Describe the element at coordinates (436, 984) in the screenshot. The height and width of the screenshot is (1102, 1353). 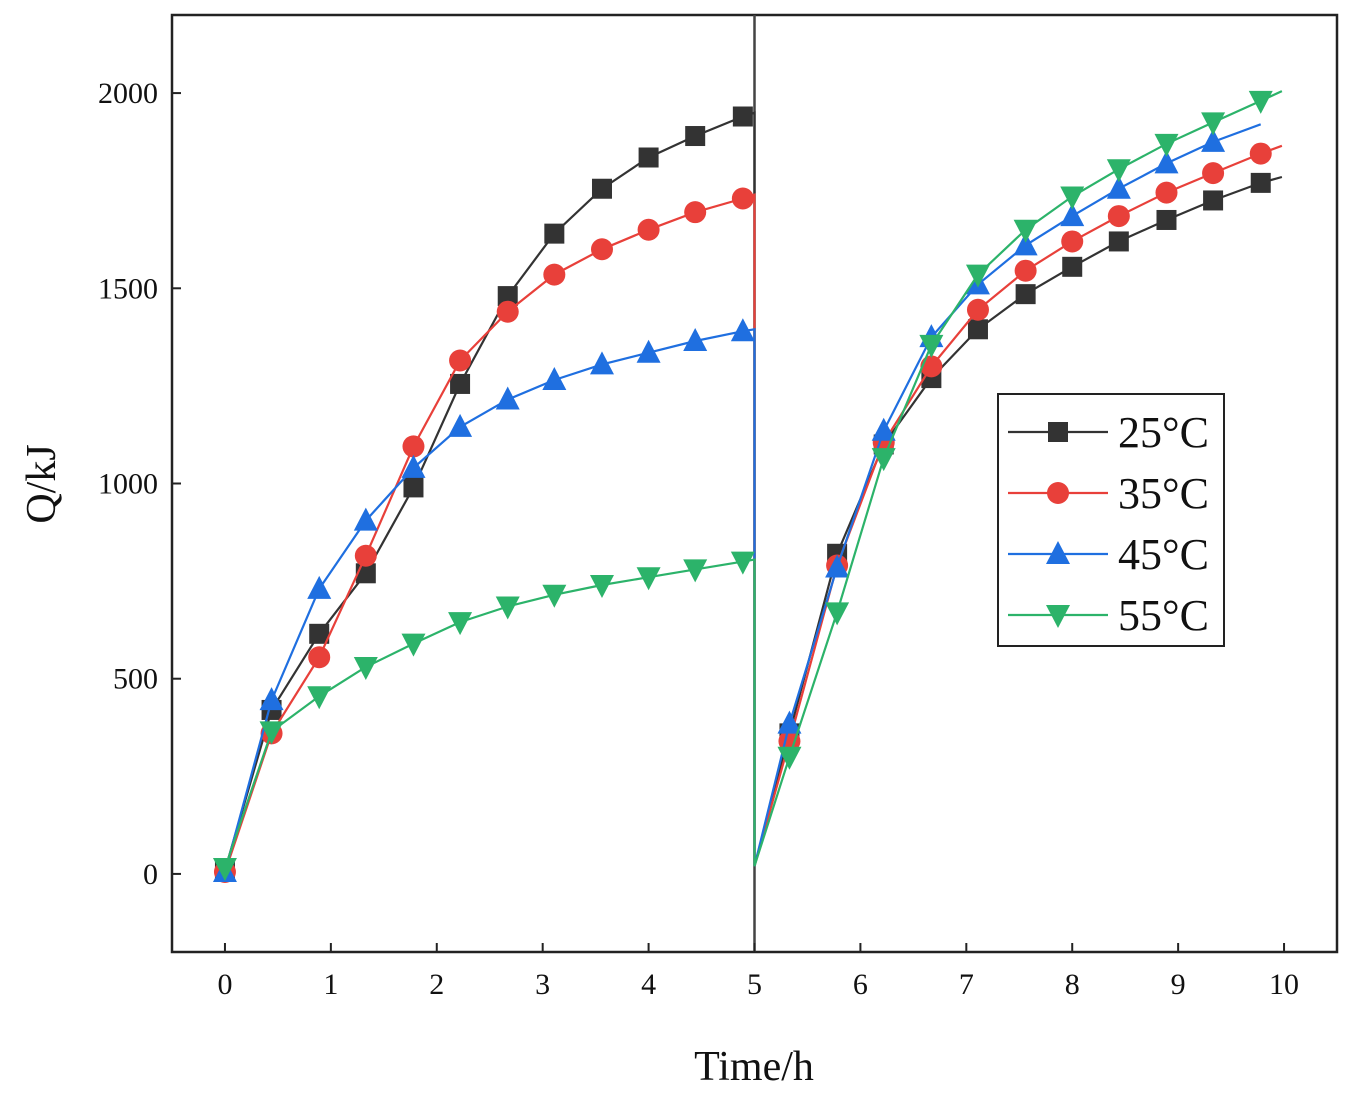
I see `x-tick-label: 2` at that location.